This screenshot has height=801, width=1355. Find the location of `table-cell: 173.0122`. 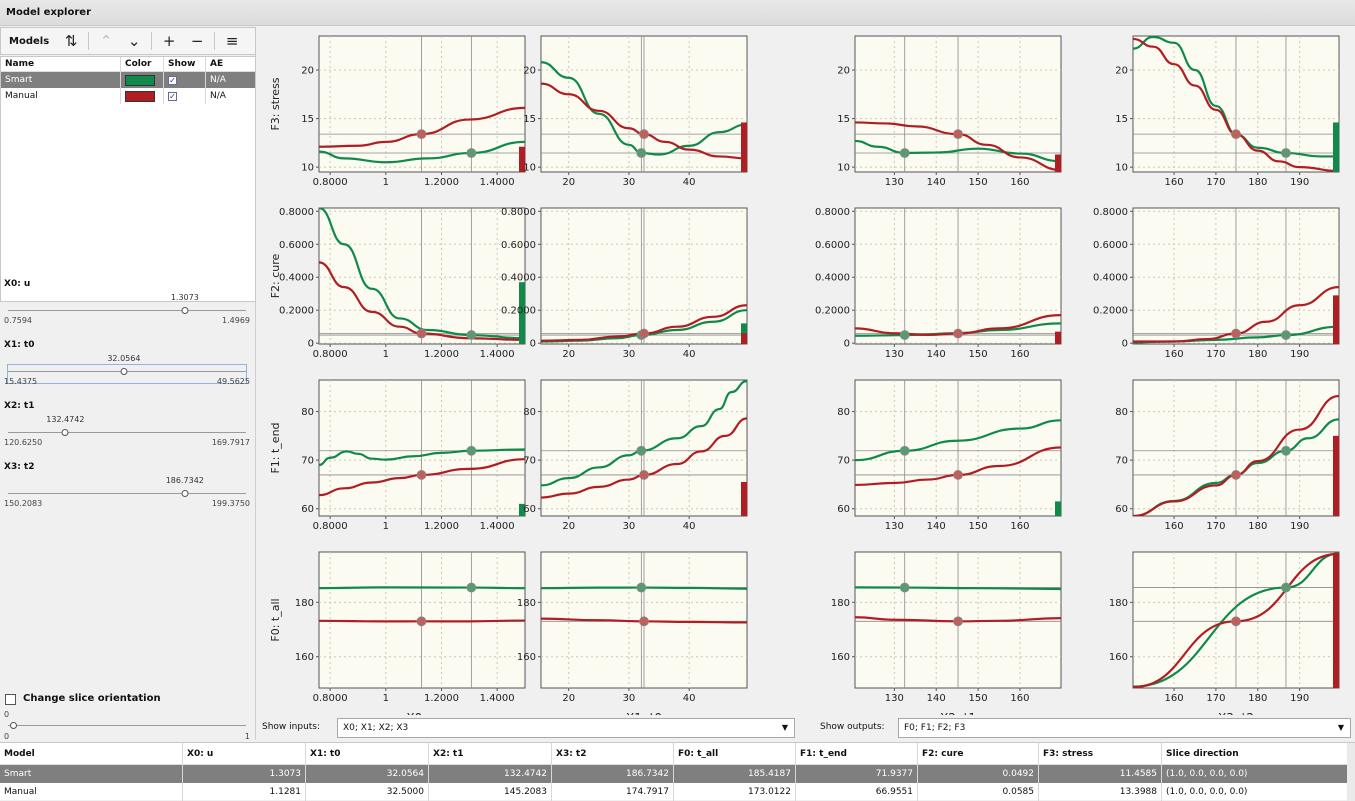

table-cell: 173.0122 is located at coordinates (735, 792).